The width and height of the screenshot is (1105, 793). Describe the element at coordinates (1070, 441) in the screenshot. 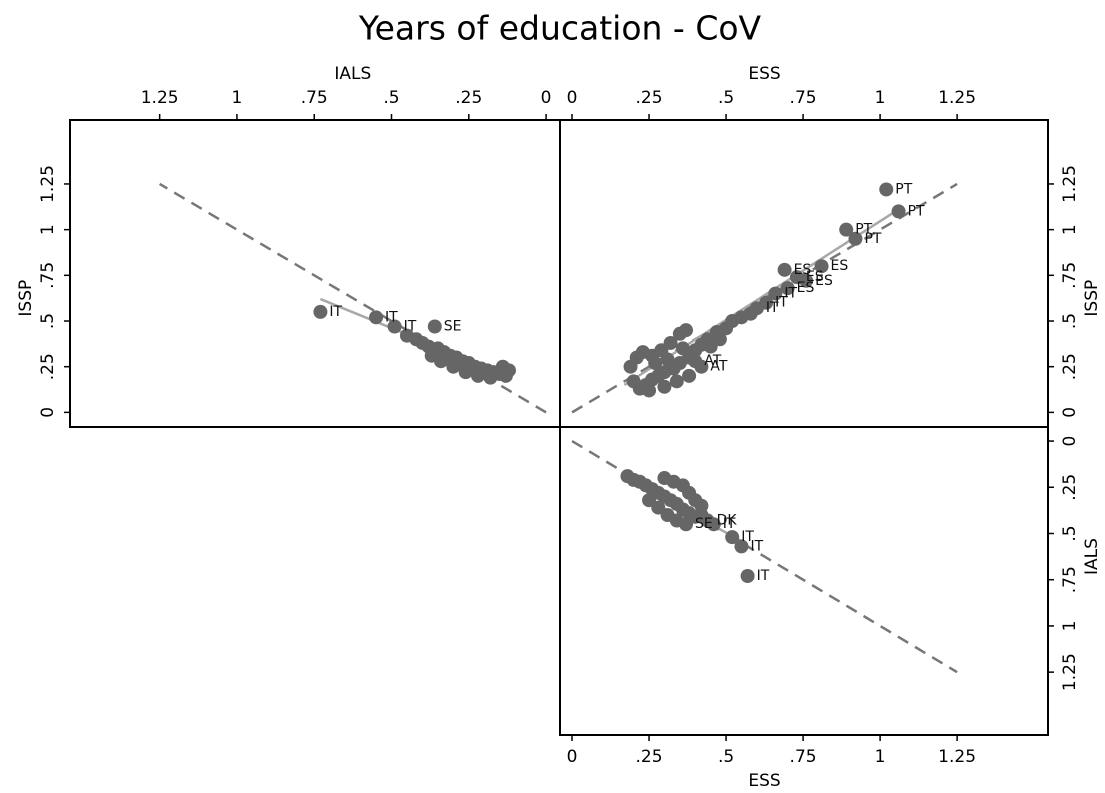

I see `y-tick-label: 0` at that location.